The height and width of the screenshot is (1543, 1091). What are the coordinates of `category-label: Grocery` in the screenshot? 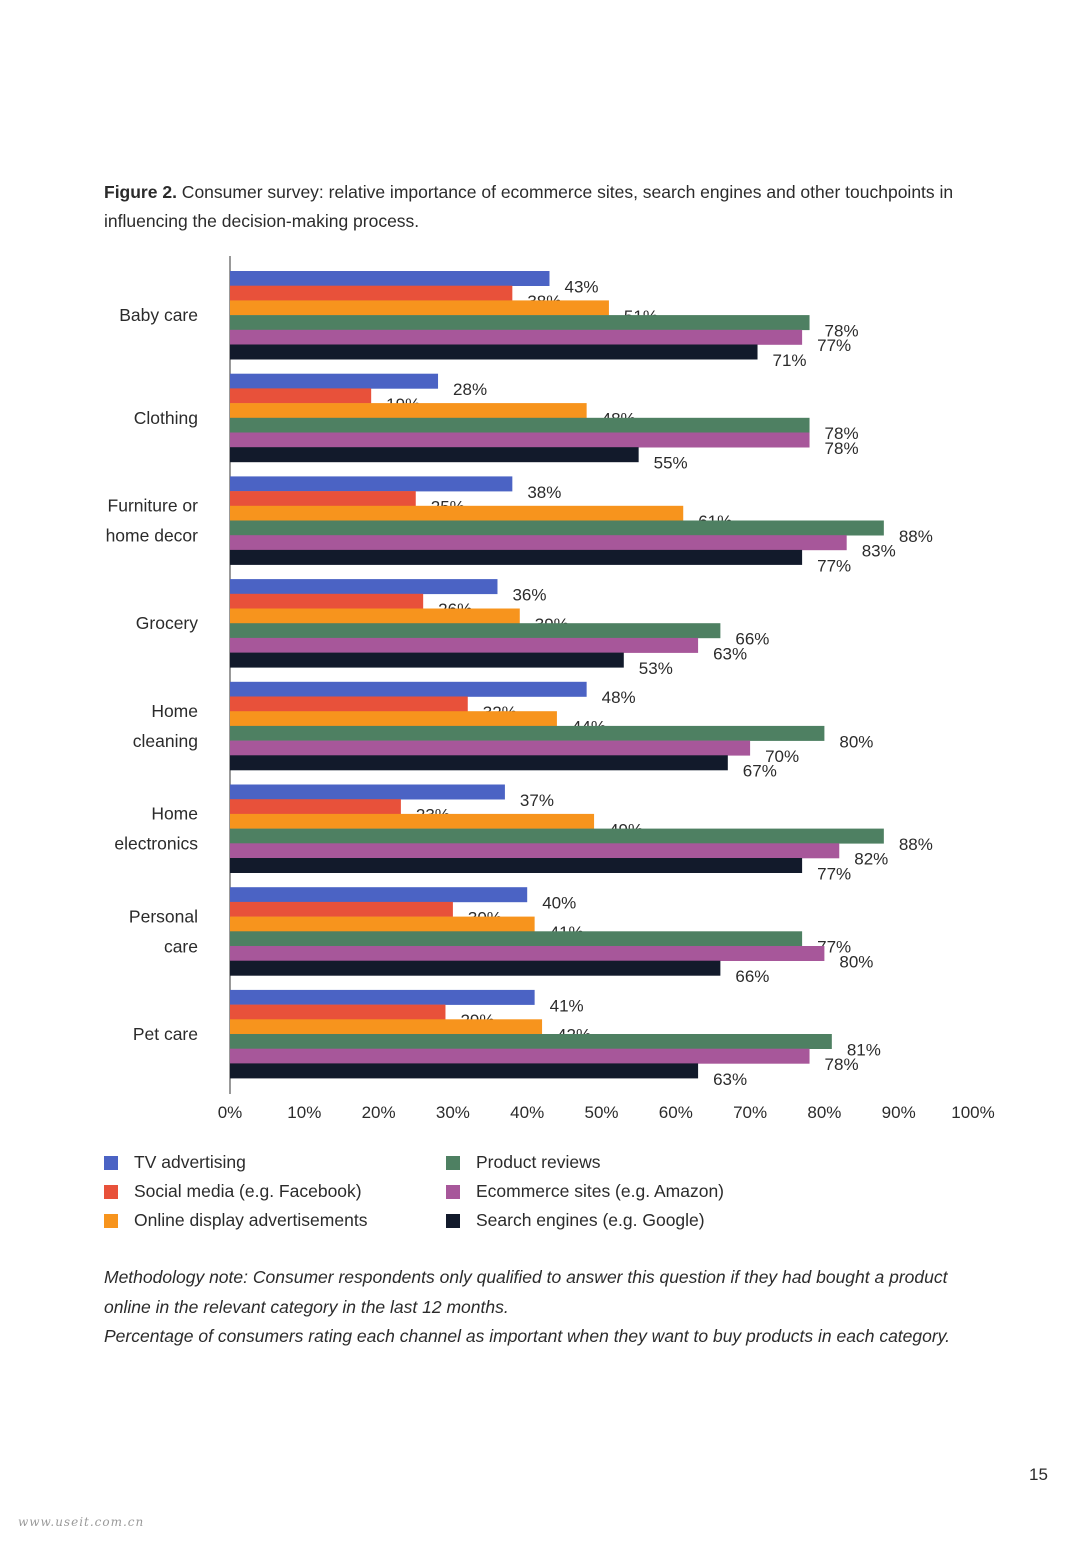 It's located at (167, 623).